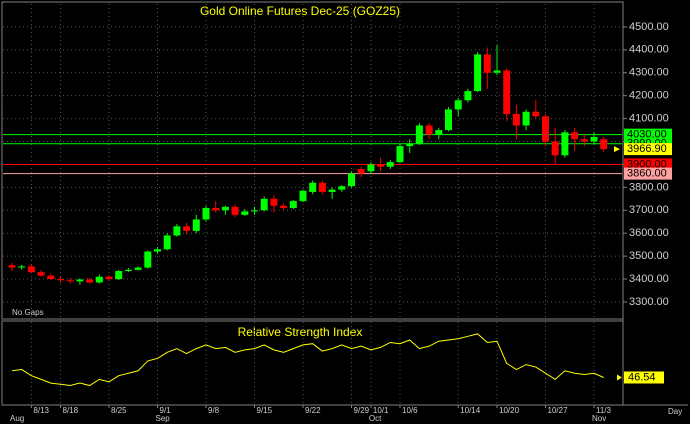  I want to click on level-label: 3900.00, so click(647, 164).